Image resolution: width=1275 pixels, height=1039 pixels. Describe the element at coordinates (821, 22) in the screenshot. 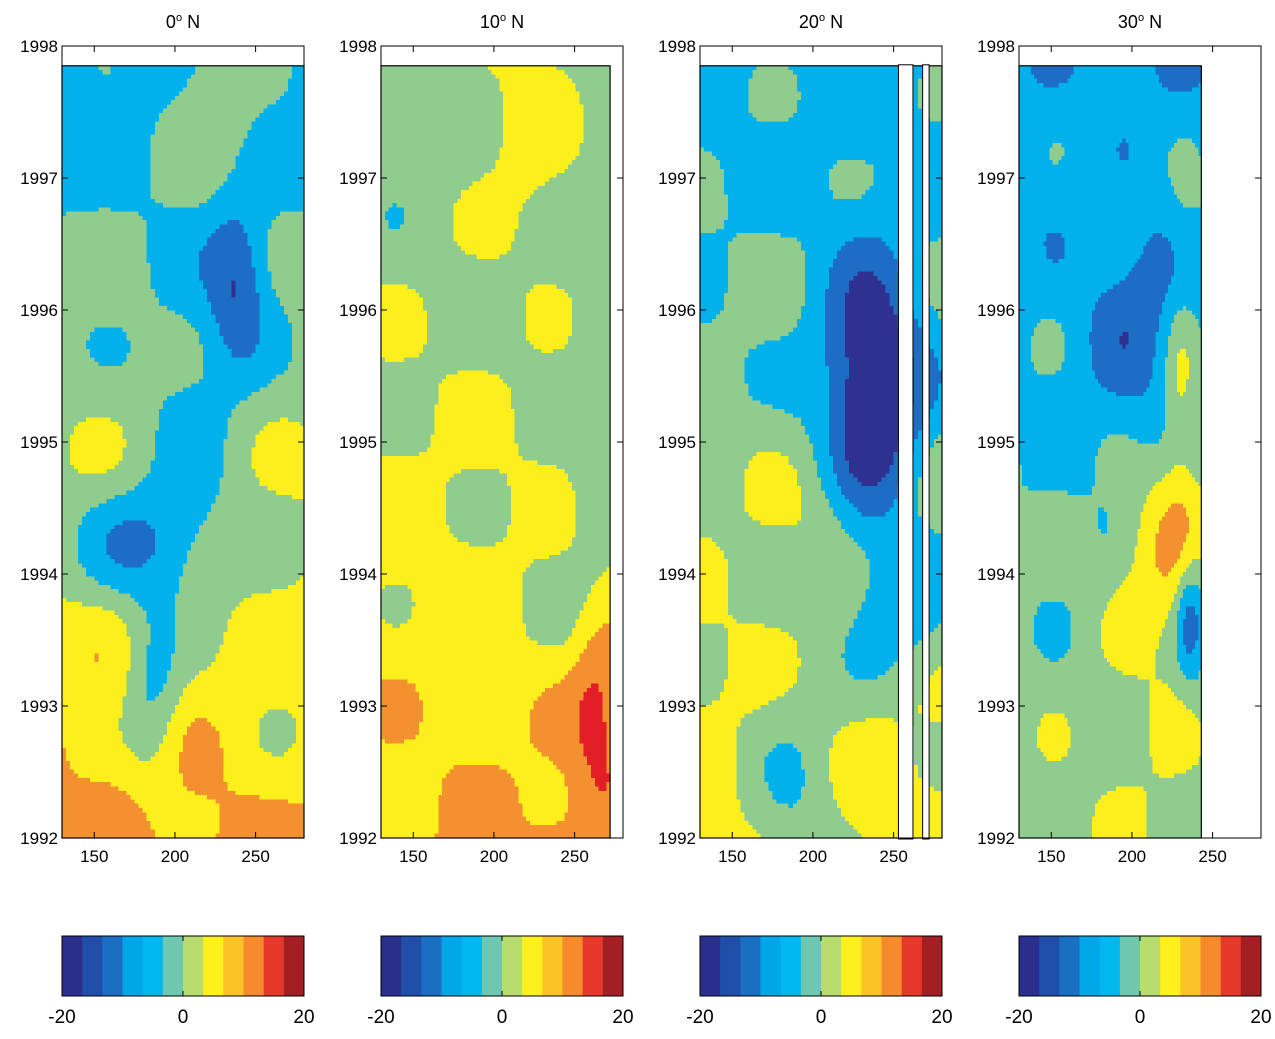

I see `panel-title: 20o N` at that location.